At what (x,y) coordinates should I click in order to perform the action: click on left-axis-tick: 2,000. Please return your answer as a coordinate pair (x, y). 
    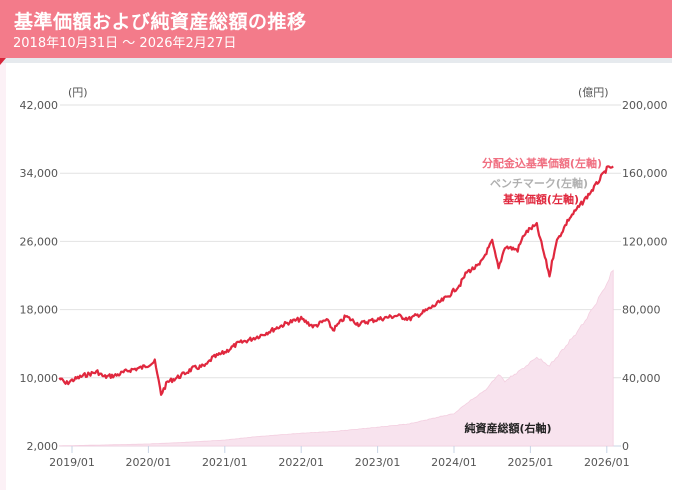
    Looking at the image, I should click on (43, 446).